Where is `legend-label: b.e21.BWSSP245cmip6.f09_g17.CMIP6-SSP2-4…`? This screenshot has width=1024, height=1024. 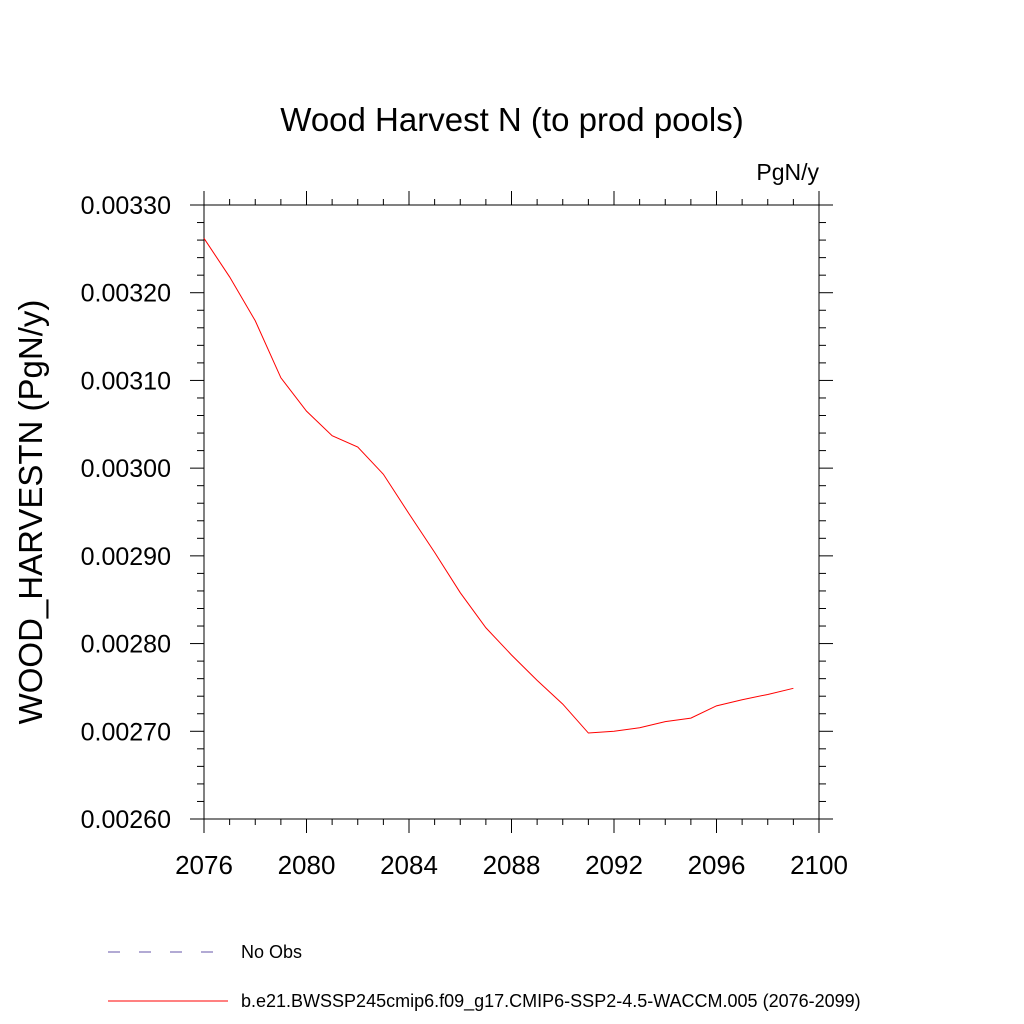
legend-label: b.e21.BWSSP245cmip6.f09_g17.CMIP6-SSP2-4… is located at coordinates (551, 1001).